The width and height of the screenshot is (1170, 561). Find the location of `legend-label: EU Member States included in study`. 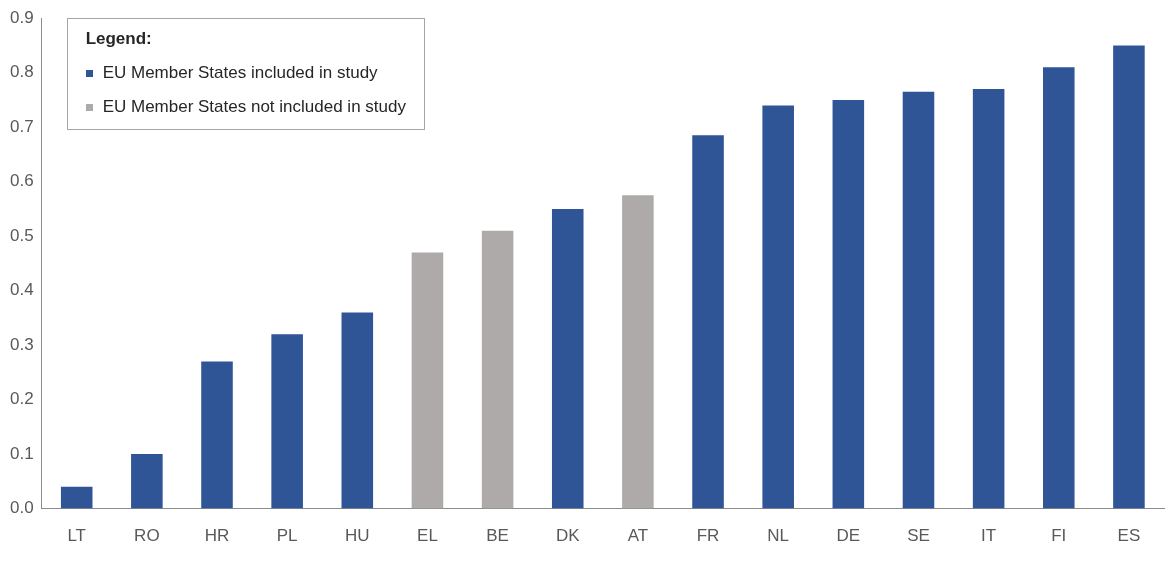

legend-label: EU Member States included in study is located at coordinates (240, 73).